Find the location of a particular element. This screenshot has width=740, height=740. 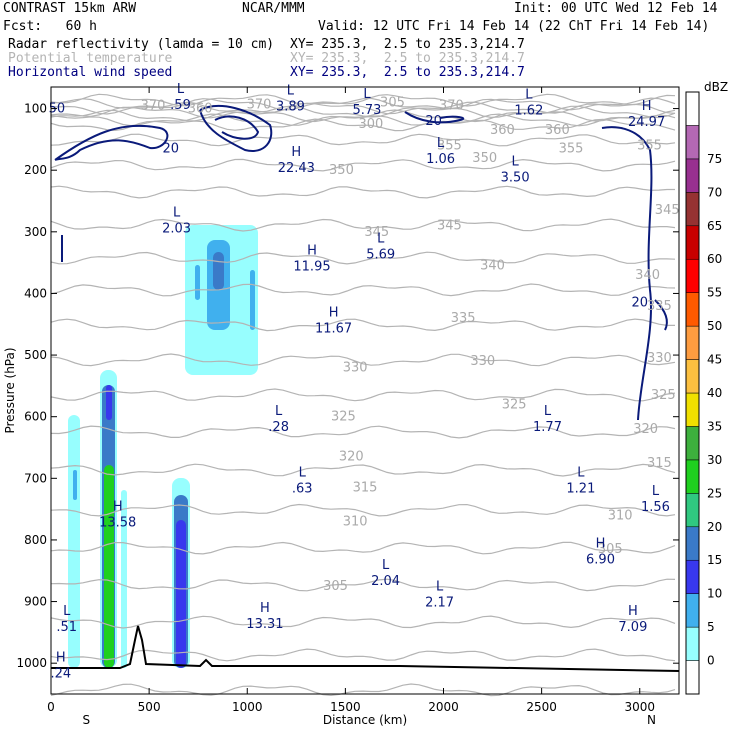

x-tick-label: 3000 is located at coordinates (639, 707).